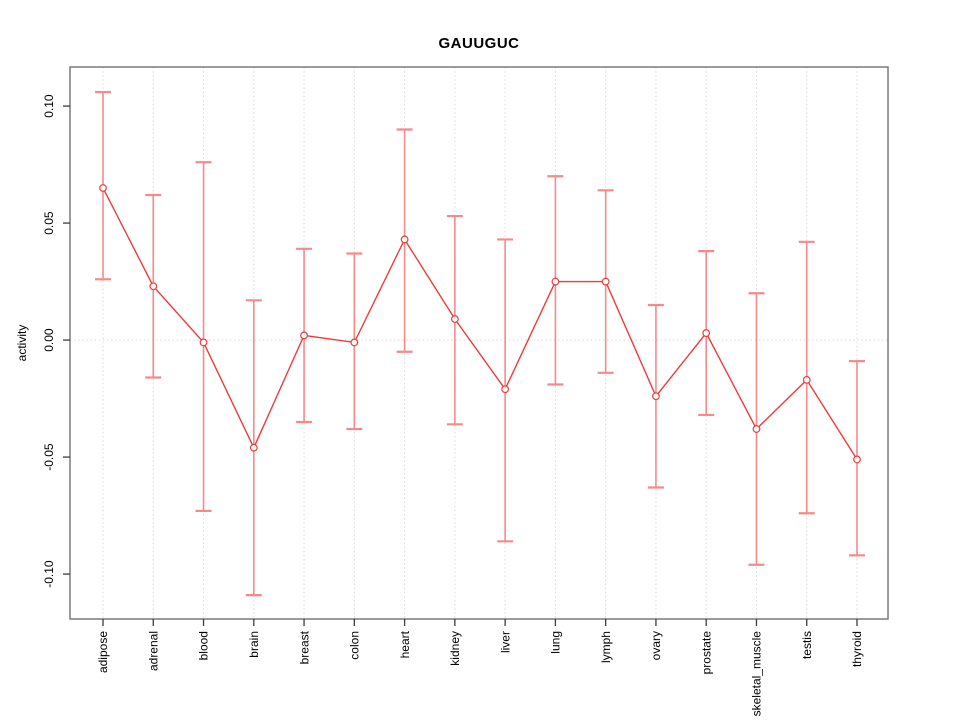 Image resolution: width=960 pixels, height=720 pixels. What do you see at coordinates (304, 647) in the screenshot?
I see `x-tick-label: breast` at bounding box center [304, 647].